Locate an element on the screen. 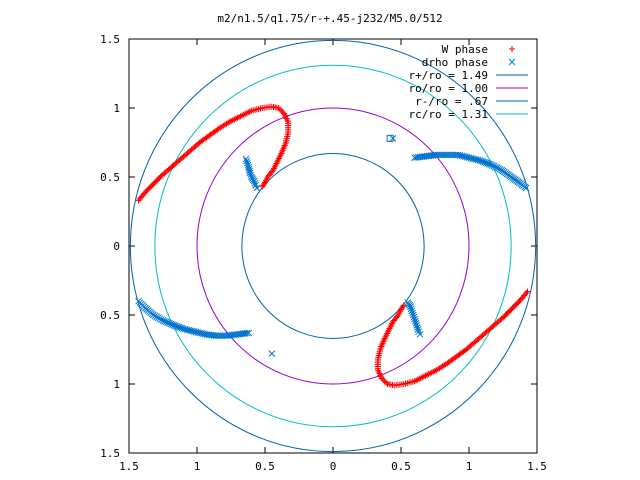 This screenshot has width=640, height=480. legend-label: r+/ro = 1.49 is located at coordinates (448, 75).